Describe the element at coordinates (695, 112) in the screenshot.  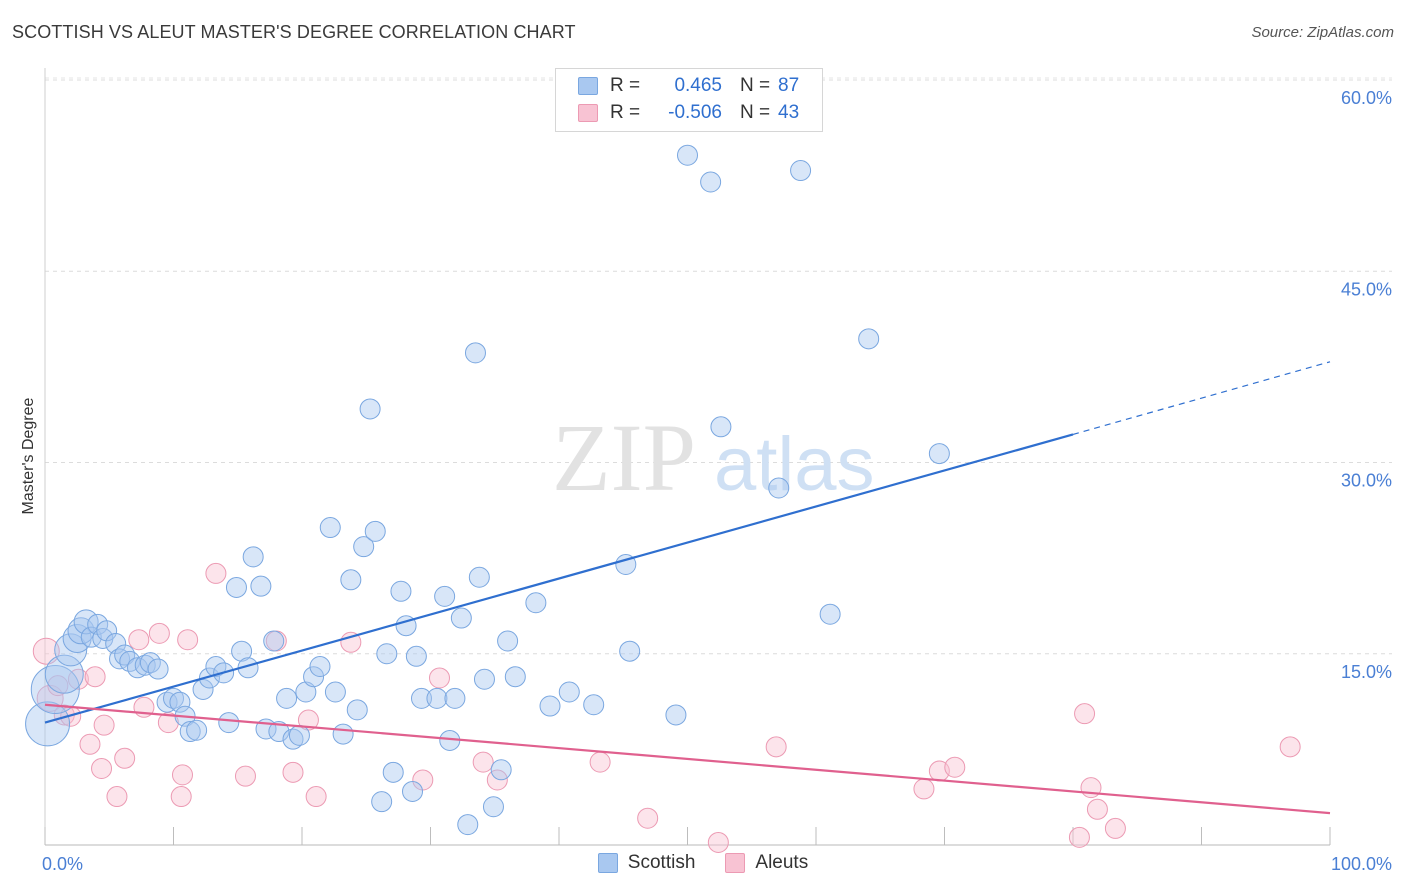
I see `legend-r-value: -0.506` at that location.